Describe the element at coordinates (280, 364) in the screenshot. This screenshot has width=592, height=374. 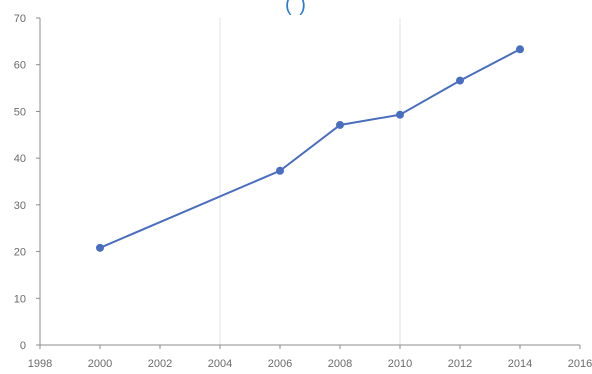
I see `x-tick-label-2006: 2006` at that location.